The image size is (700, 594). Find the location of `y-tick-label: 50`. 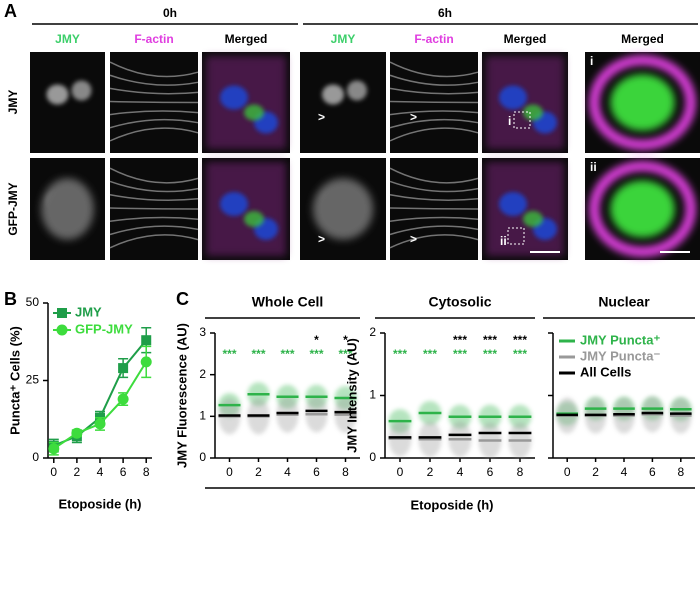

y-tick-label: 50 is located at coordinates (33, 302).